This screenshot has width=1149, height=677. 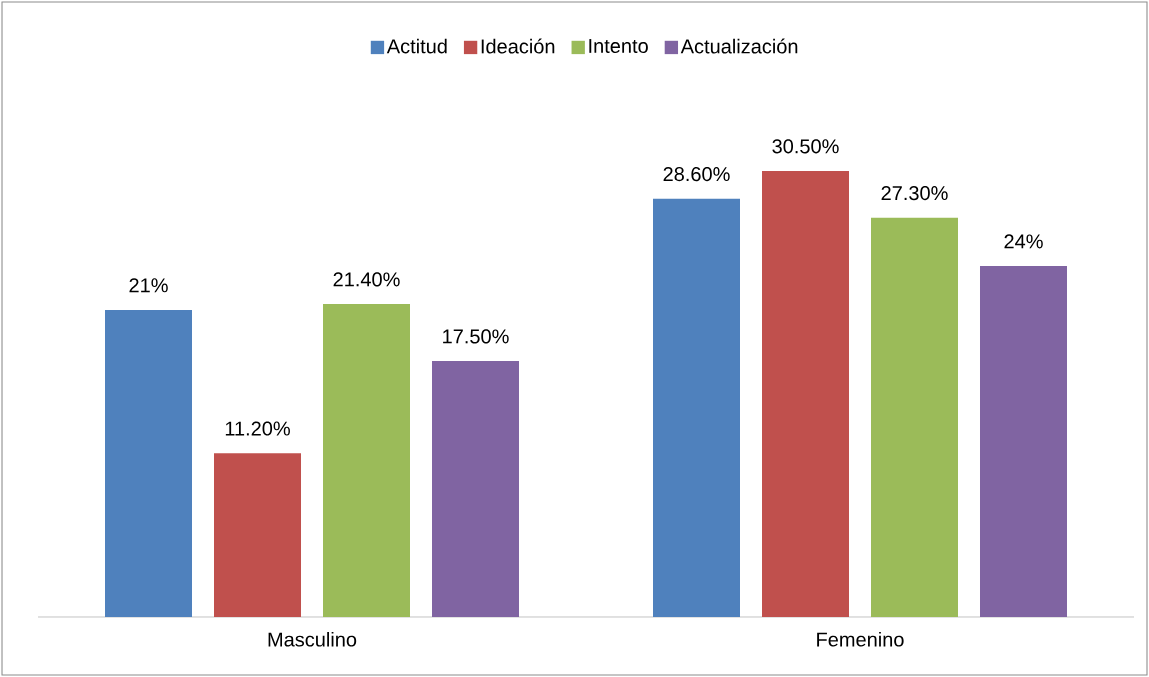 What do you see at coordinates (148, 285) in the screenshot?
I see `data-label: 21%` at bounding box center [148, 285].